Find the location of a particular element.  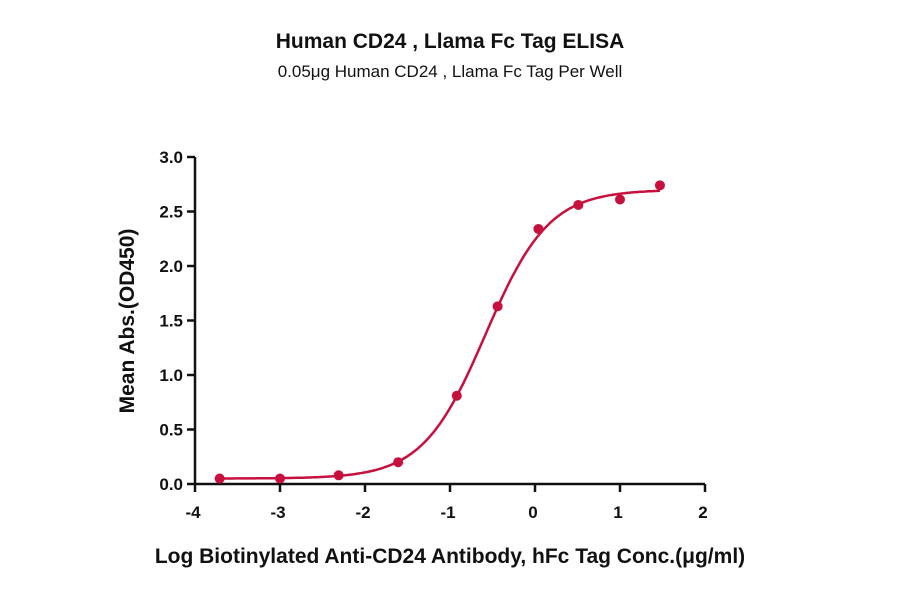

x-tick-label: -2 is located at coordinates (362, 512).